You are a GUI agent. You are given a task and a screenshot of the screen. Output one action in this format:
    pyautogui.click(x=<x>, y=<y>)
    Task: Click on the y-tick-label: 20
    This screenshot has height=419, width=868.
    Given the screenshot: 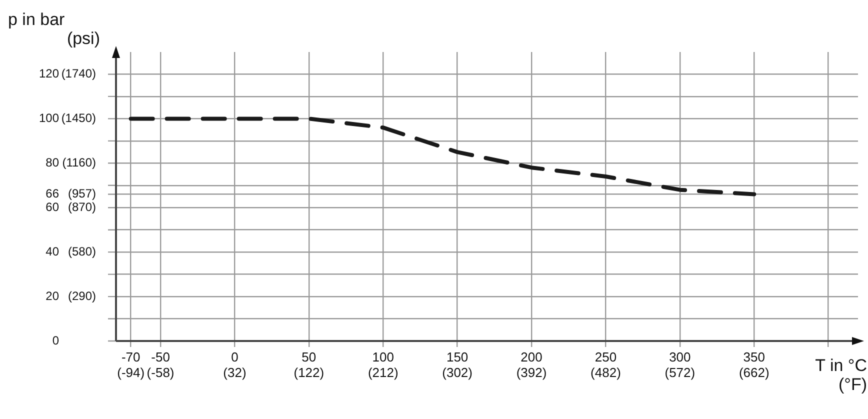 What is the action you would take?
    pyautogui.click(x=53, y=295)
    